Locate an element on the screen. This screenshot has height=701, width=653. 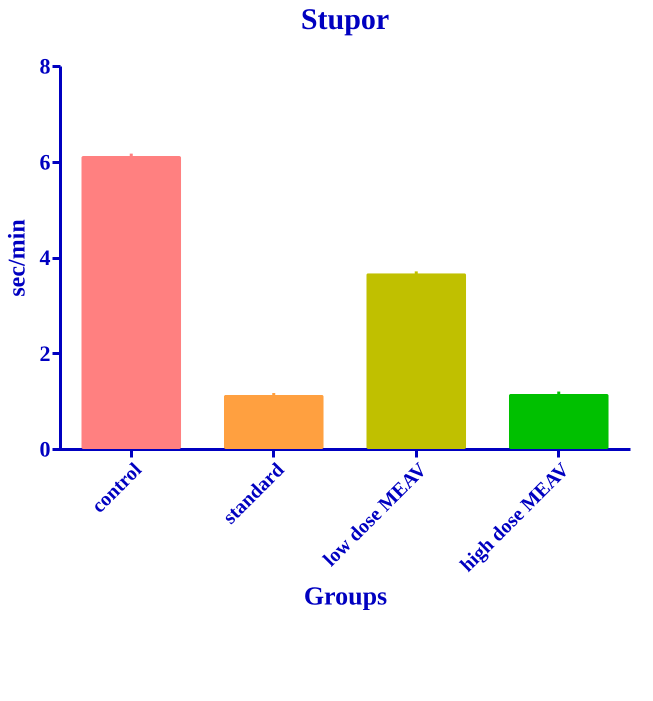
y-tick-label: 4 is located at coordinates (45, 257).